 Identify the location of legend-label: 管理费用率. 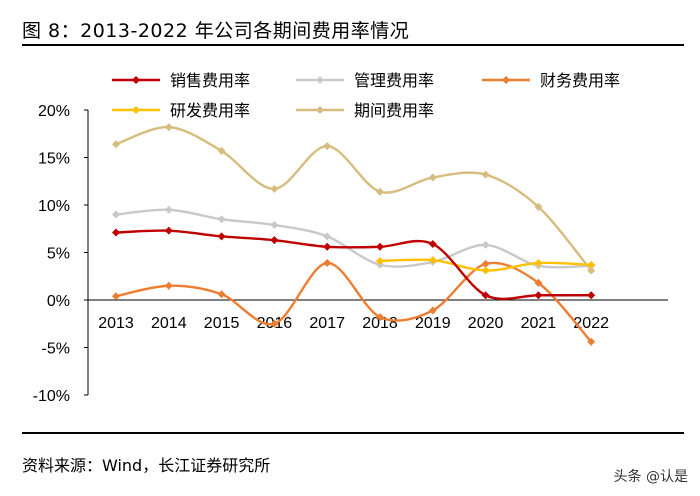
(394, 81).